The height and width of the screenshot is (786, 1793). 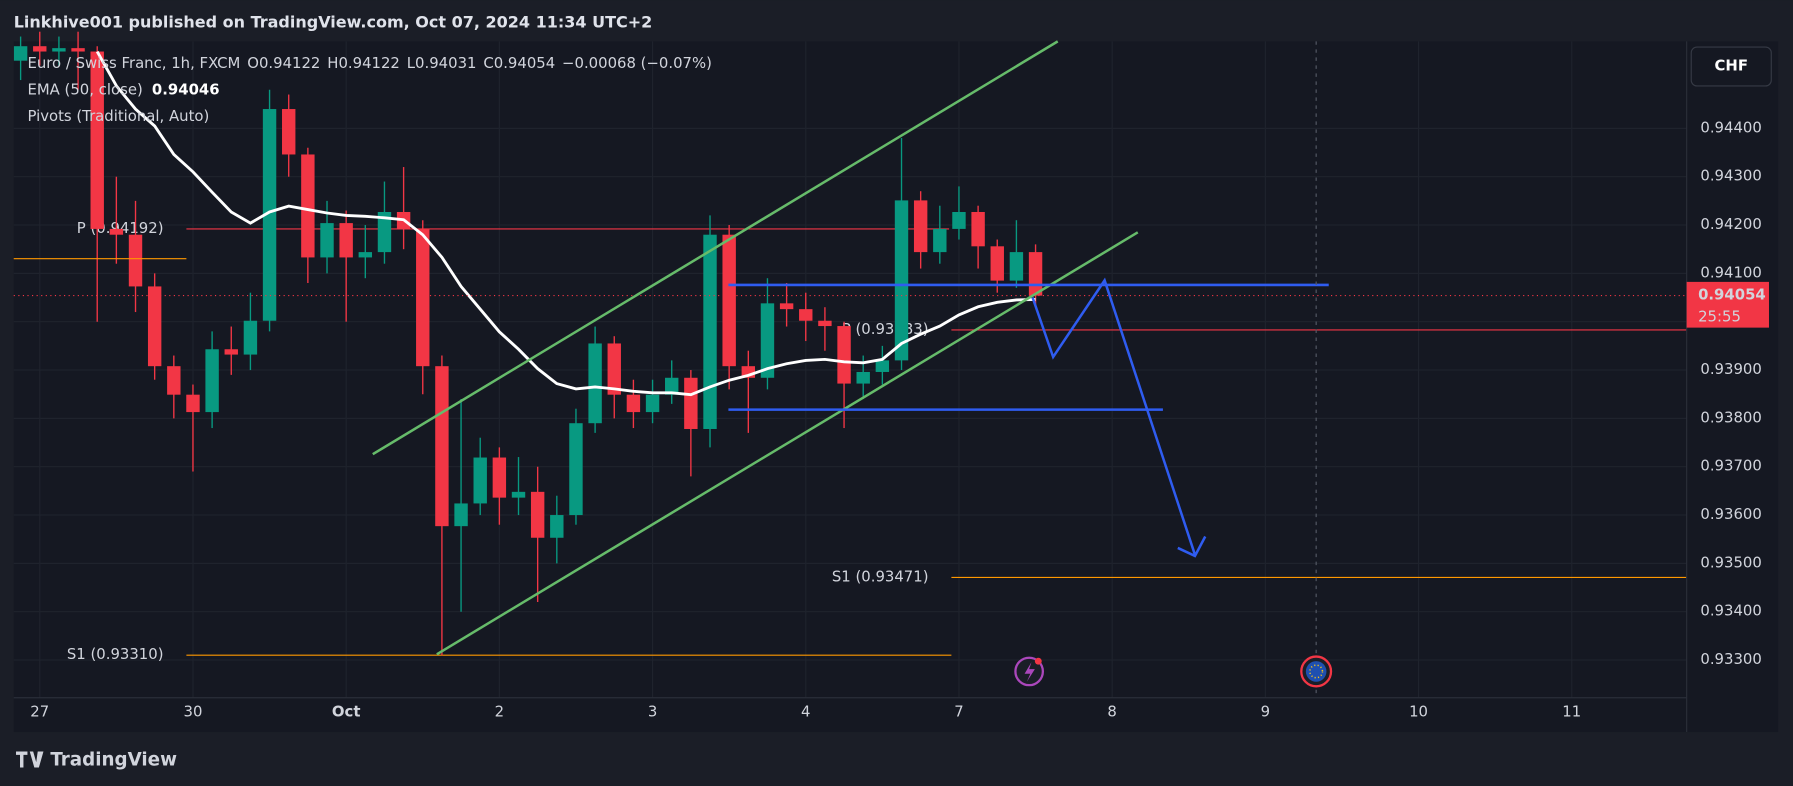 I want to click on y-tick-label: 0.94100, so click(x=1730, y=272).